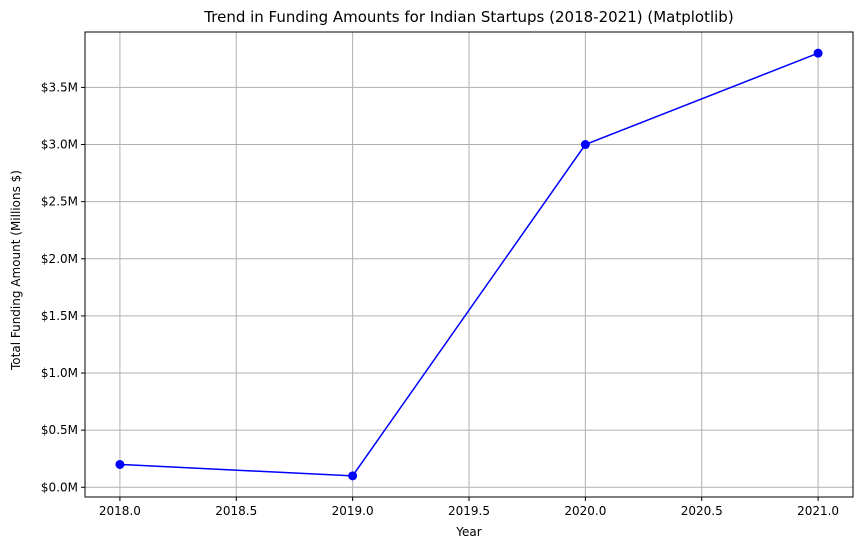 The image size is (867, 551). I want to click on x-tick-label: 2020.0, so click(585, 511).